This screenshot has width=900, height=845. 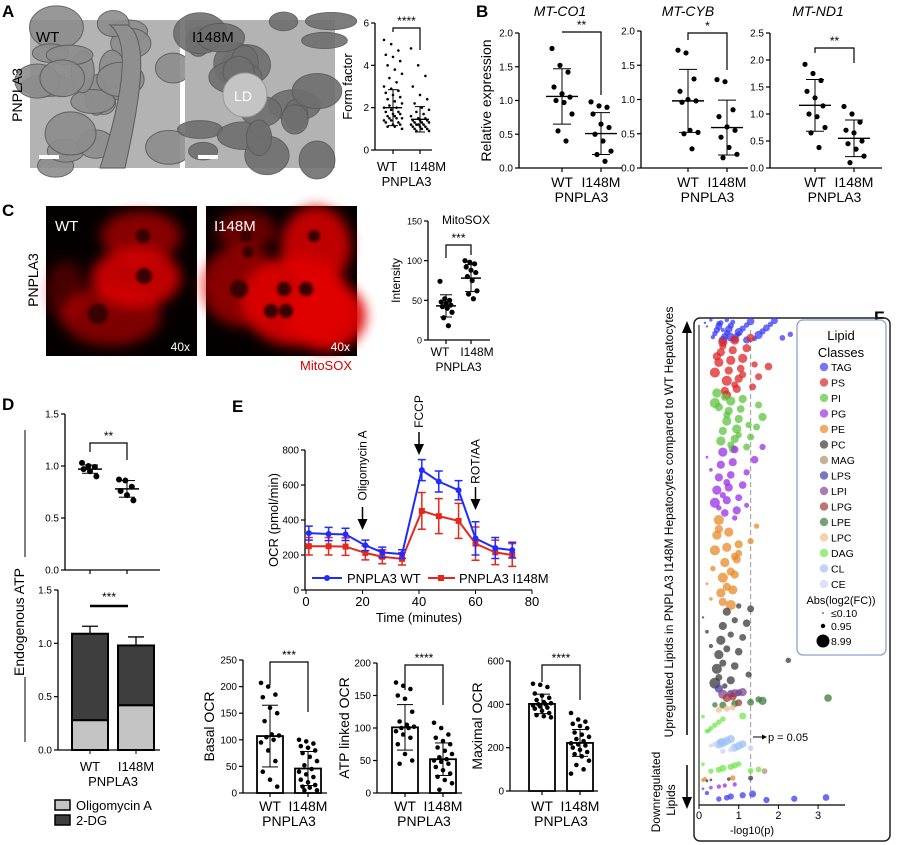 I want to click on stacked-bar-2-dg, so click(x=90, y=677).